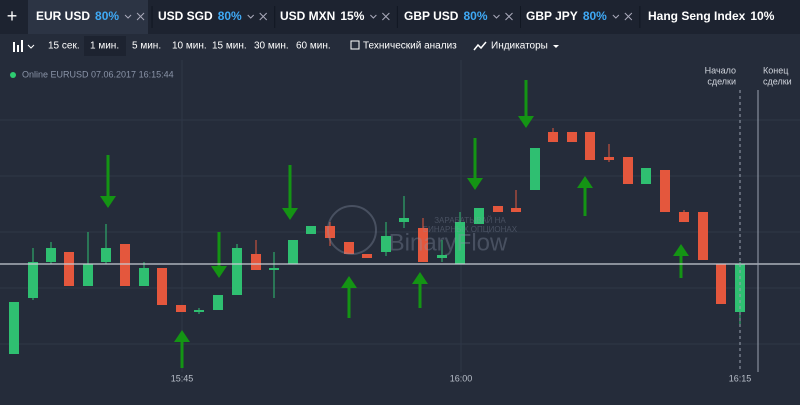 This screenshot has height=405, width=800. Describe the element at coordinates (307, 16) in the screenshot. I see `tab-name: USD MXN` at that location.